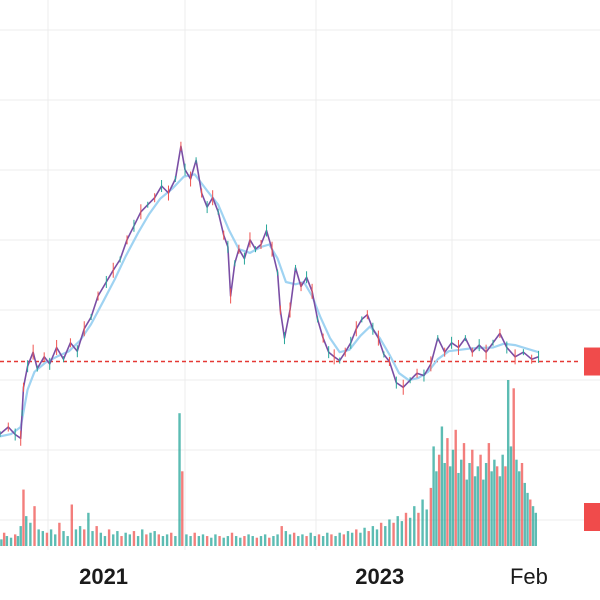 The image size is (600, 600). I want to click on x-tick-label: Feb, so click(529, 576).